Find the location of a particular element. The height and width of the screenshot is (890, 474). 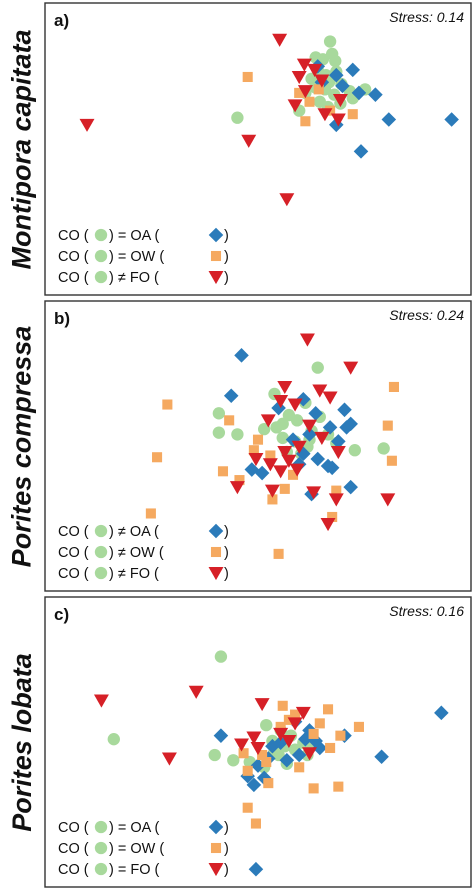

species-label-c: Porites lobata is located at coordinates (21, 742).